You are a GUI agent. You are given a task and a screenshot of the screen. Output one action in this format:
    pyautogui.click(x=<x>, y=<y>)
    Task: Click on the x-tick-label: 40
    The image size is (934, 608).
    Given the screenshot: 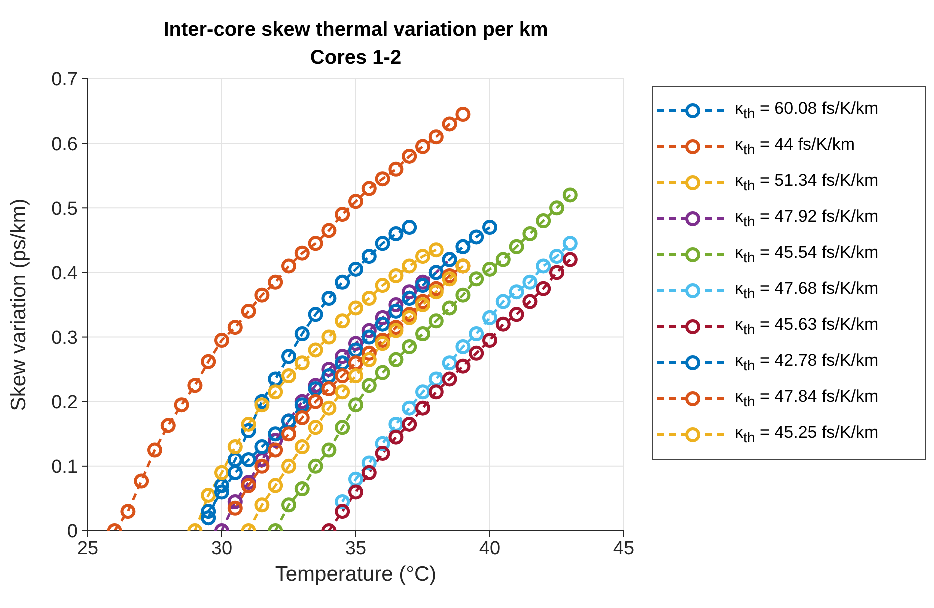 What is the action you would take?
    pyautogui.click(x=490, y=549)
    